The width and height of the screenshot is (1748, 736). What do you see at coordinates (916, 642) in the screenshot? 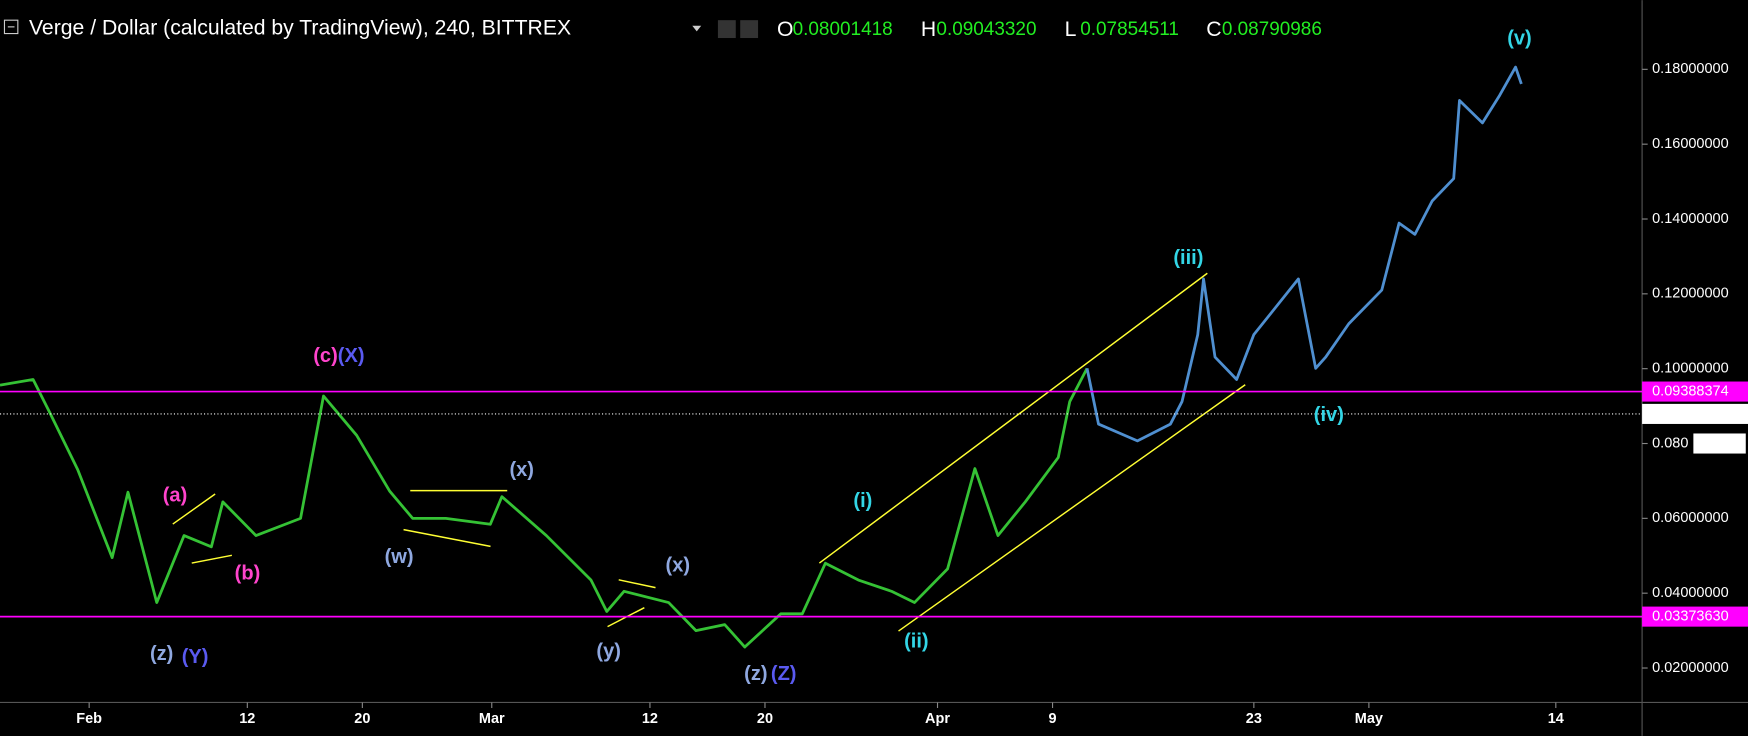
I see `wave-label: (ii)` at bounding box center [916, 642].